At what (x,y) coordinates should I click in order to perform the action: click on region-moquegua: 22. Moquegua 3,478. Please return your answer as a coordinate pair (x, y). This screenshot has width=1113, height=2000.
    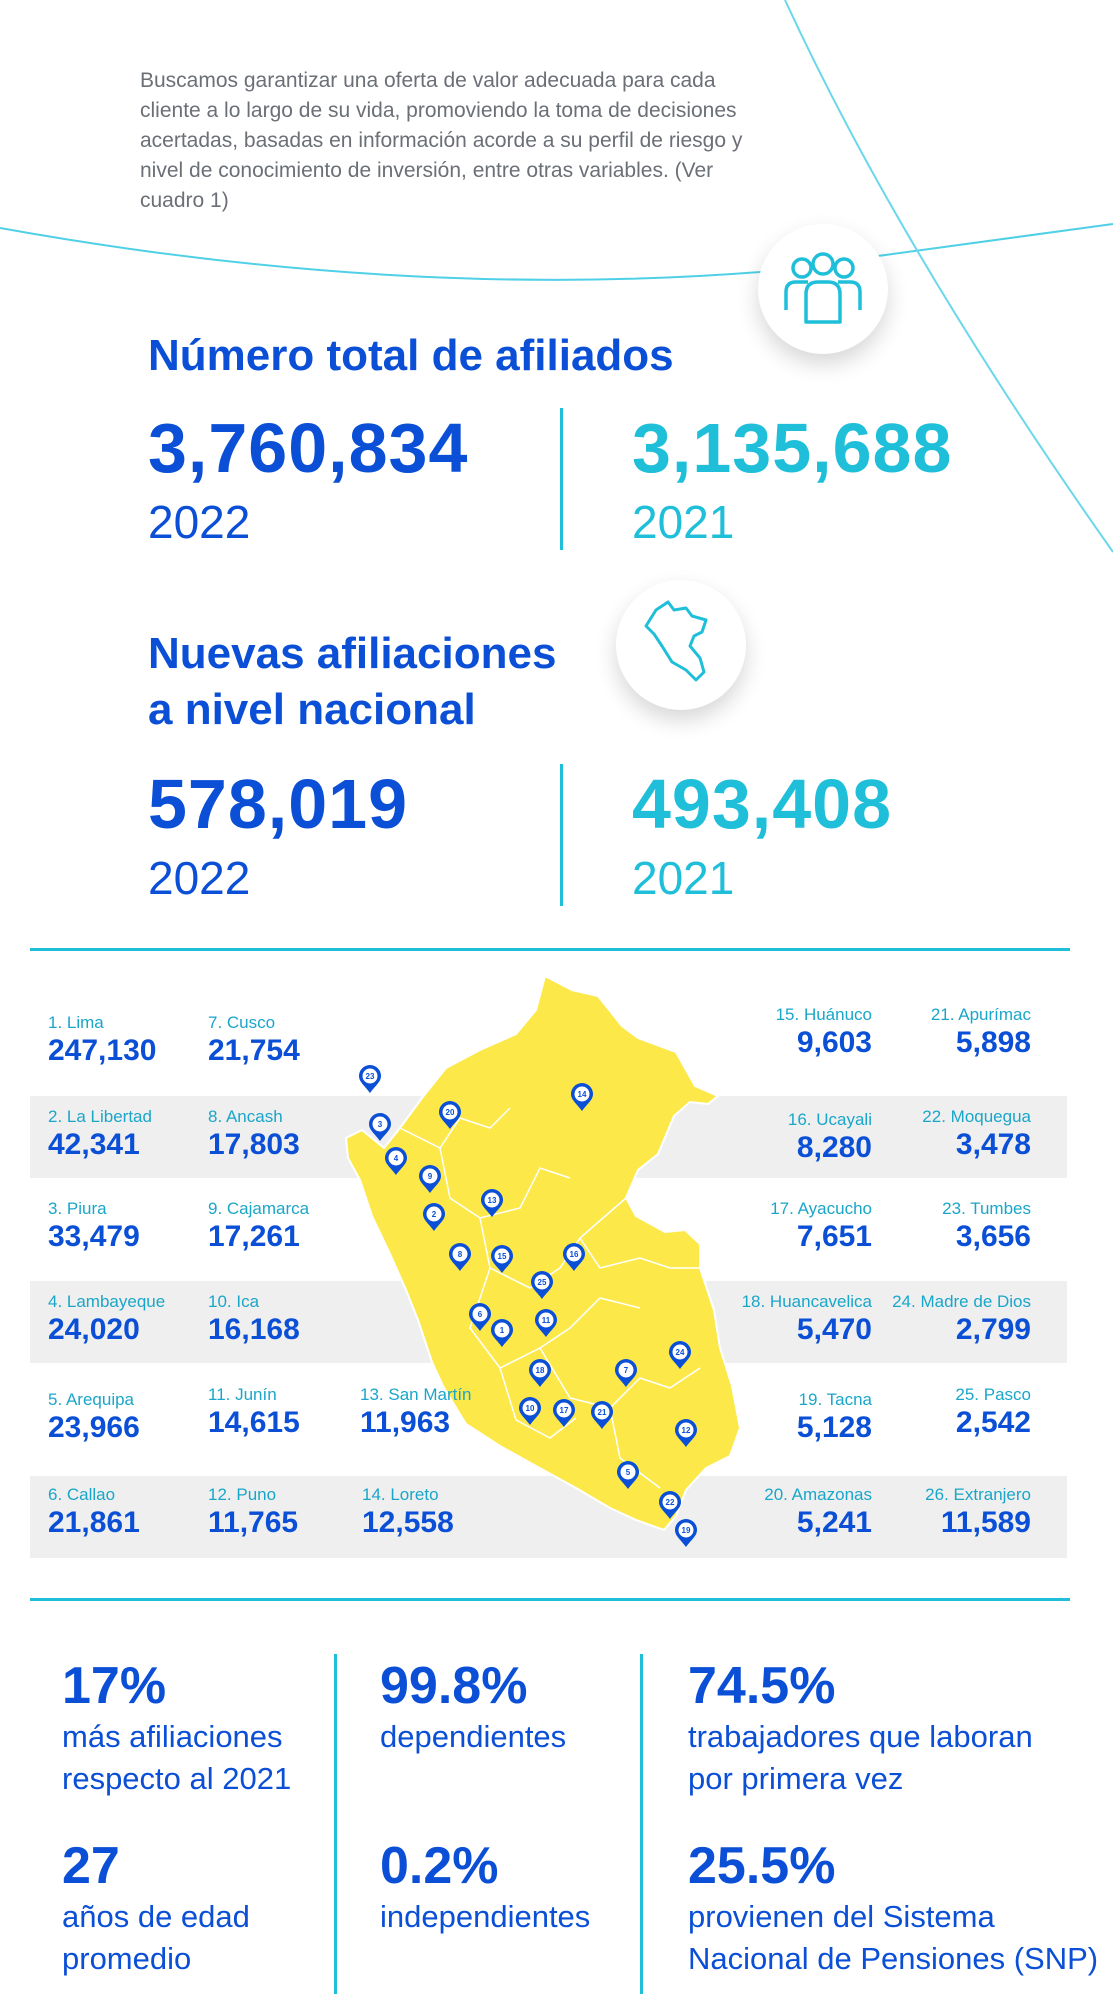
    Looking at the image, I should click on (976, 1135).